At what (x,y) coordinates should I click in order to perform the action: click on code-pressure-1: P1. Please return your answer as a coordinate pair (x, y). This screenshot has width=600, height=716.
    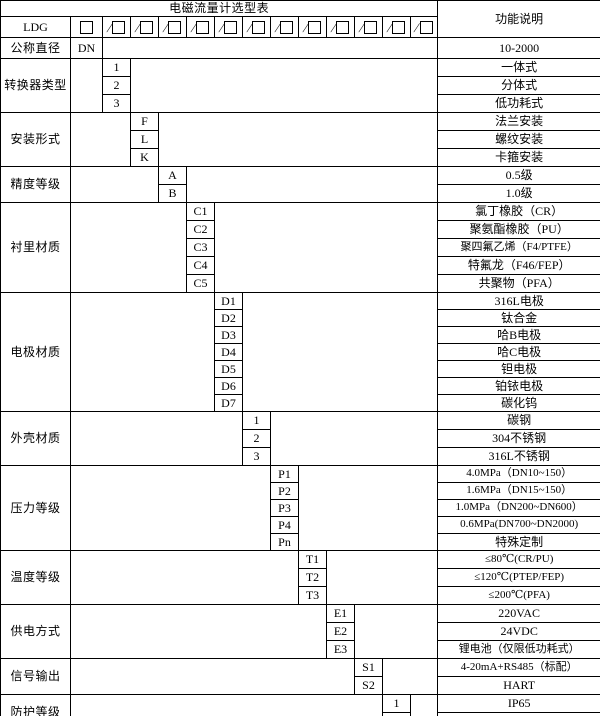
    Looking at the image, I should click on (284, 474).